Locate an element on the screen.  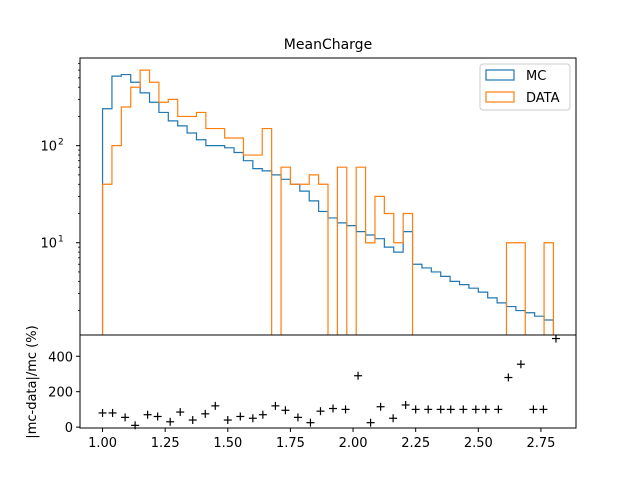
chart-title: MeanCharge is located at coordinates (328, 45).